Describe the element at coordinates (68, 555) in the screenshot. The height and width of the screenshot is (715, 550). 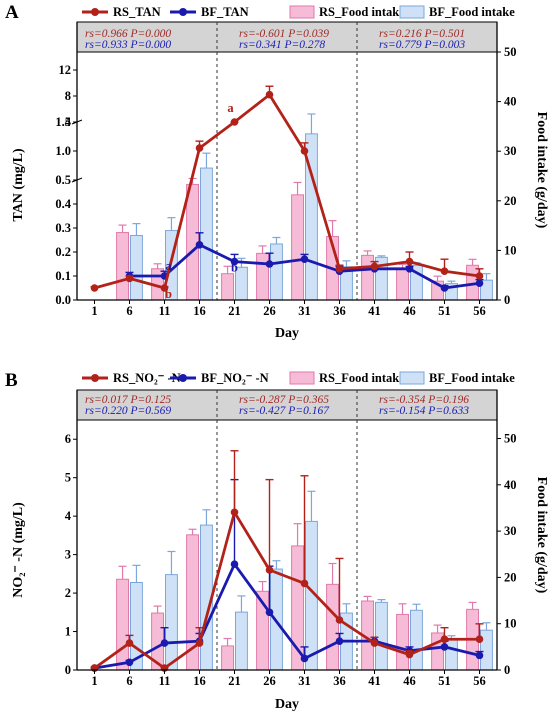
I see `y-tick-label: 3` at that location.